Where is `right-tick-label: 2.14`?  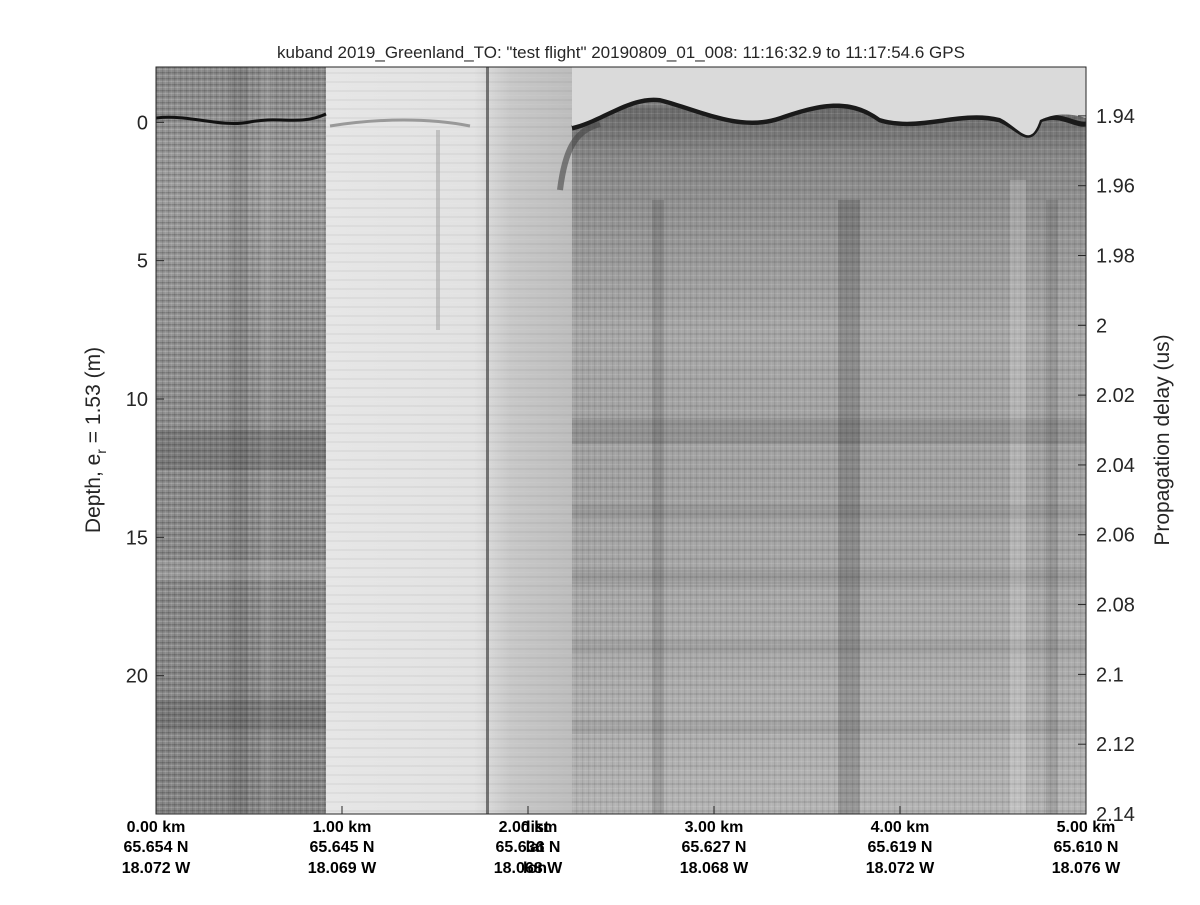
right-tick-label: 2.14 is located at coordinates (1115, 815).